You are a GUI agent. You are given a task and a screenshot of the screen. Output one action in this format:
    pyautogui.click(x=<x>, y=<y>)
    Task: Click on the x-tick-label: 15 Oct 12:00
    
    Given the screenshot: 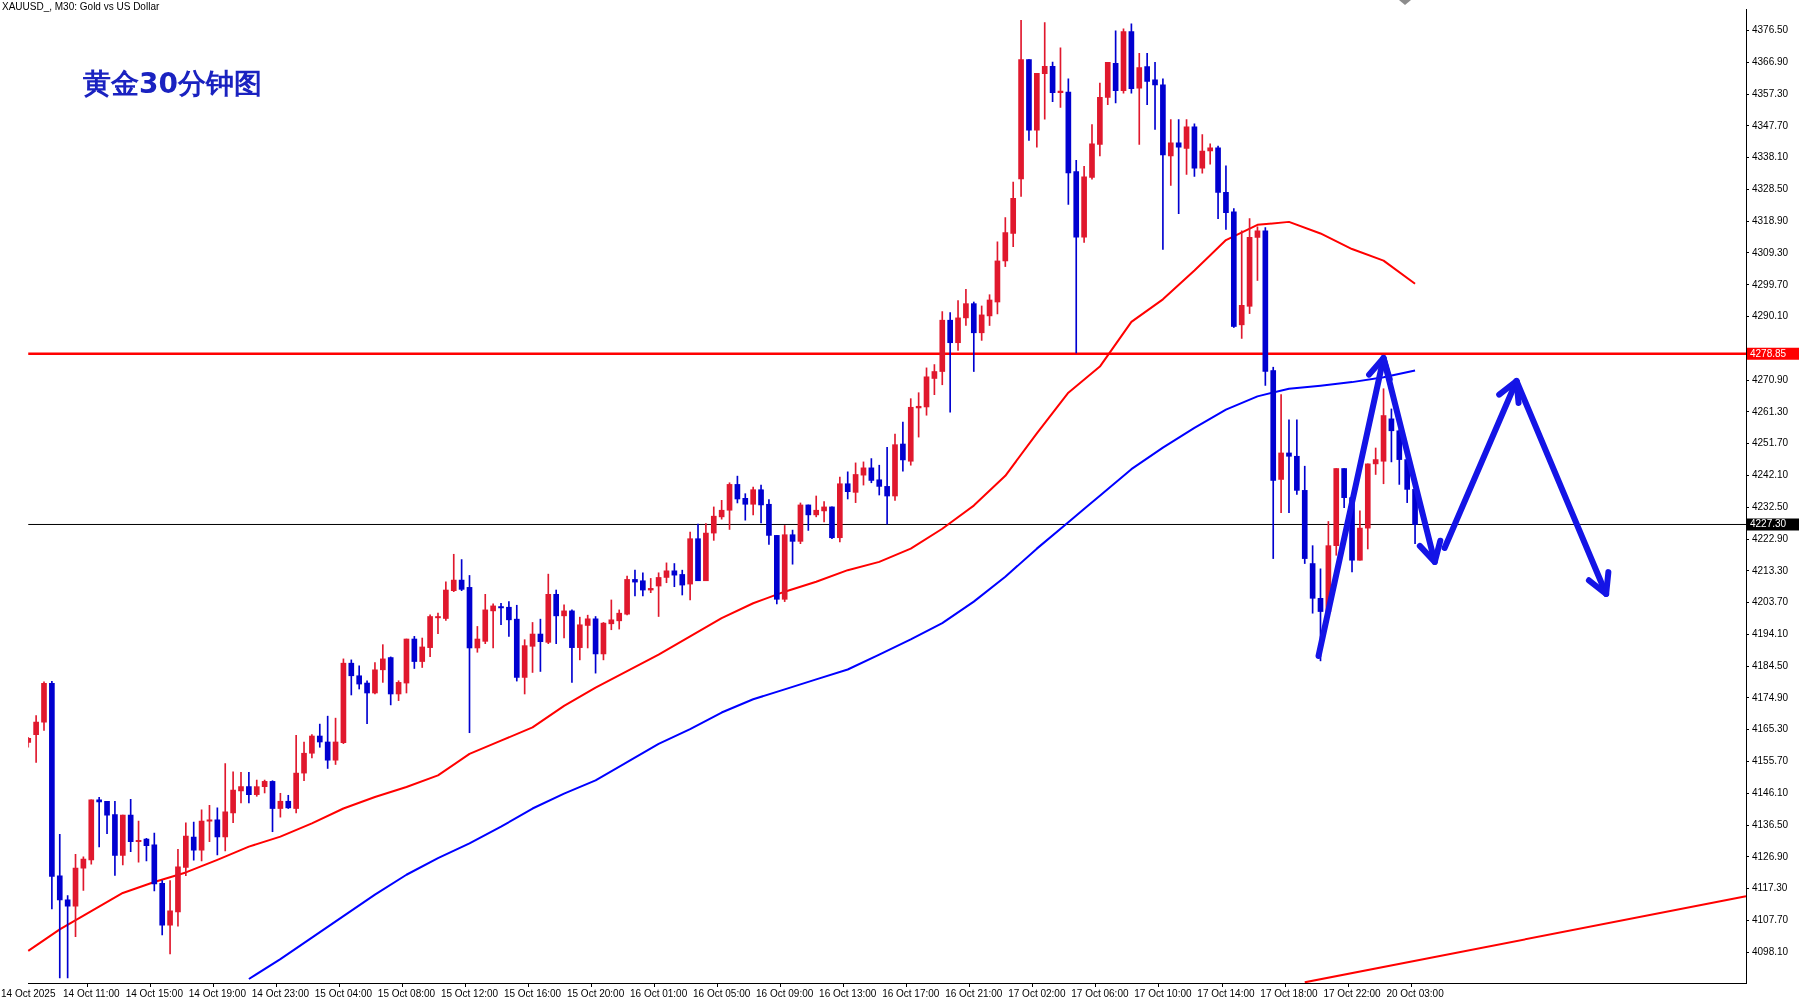 What is the action you would take?
    pyautogui.click(x=469, y=993)
    